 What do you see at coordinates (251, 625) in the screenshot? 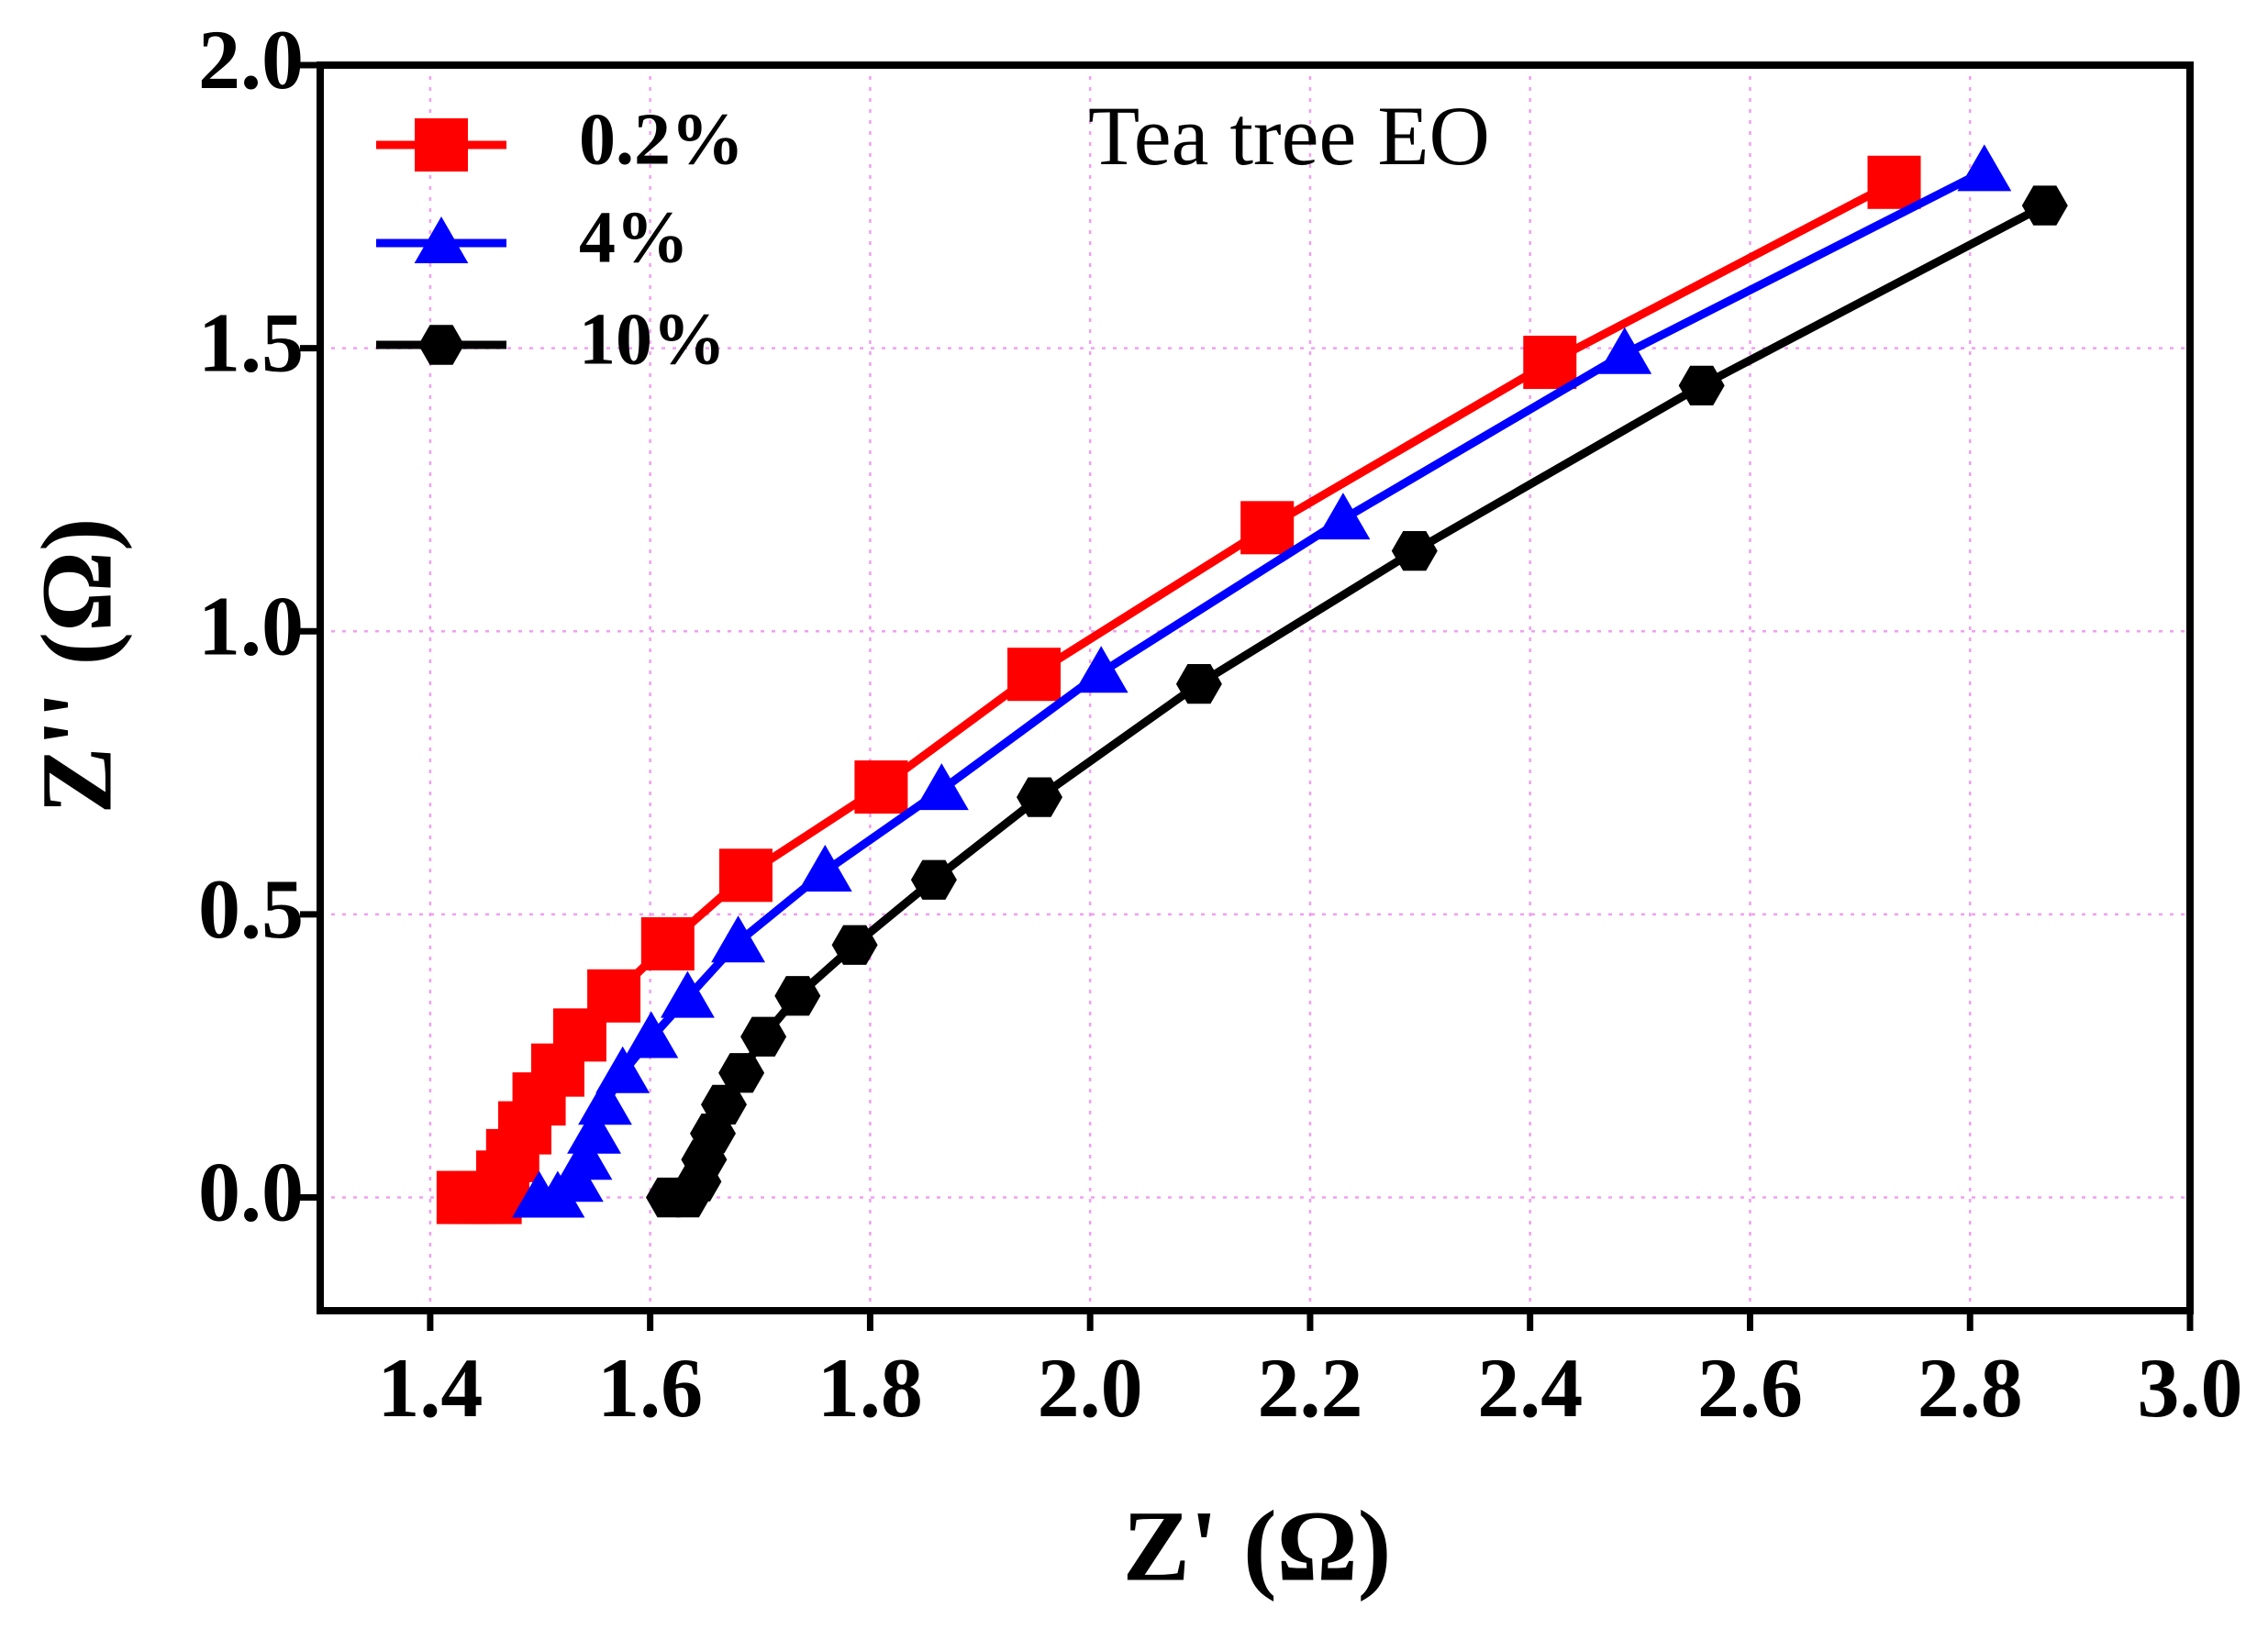
I see `y-tick-label: 1.0` at bounding box center [251, 625].